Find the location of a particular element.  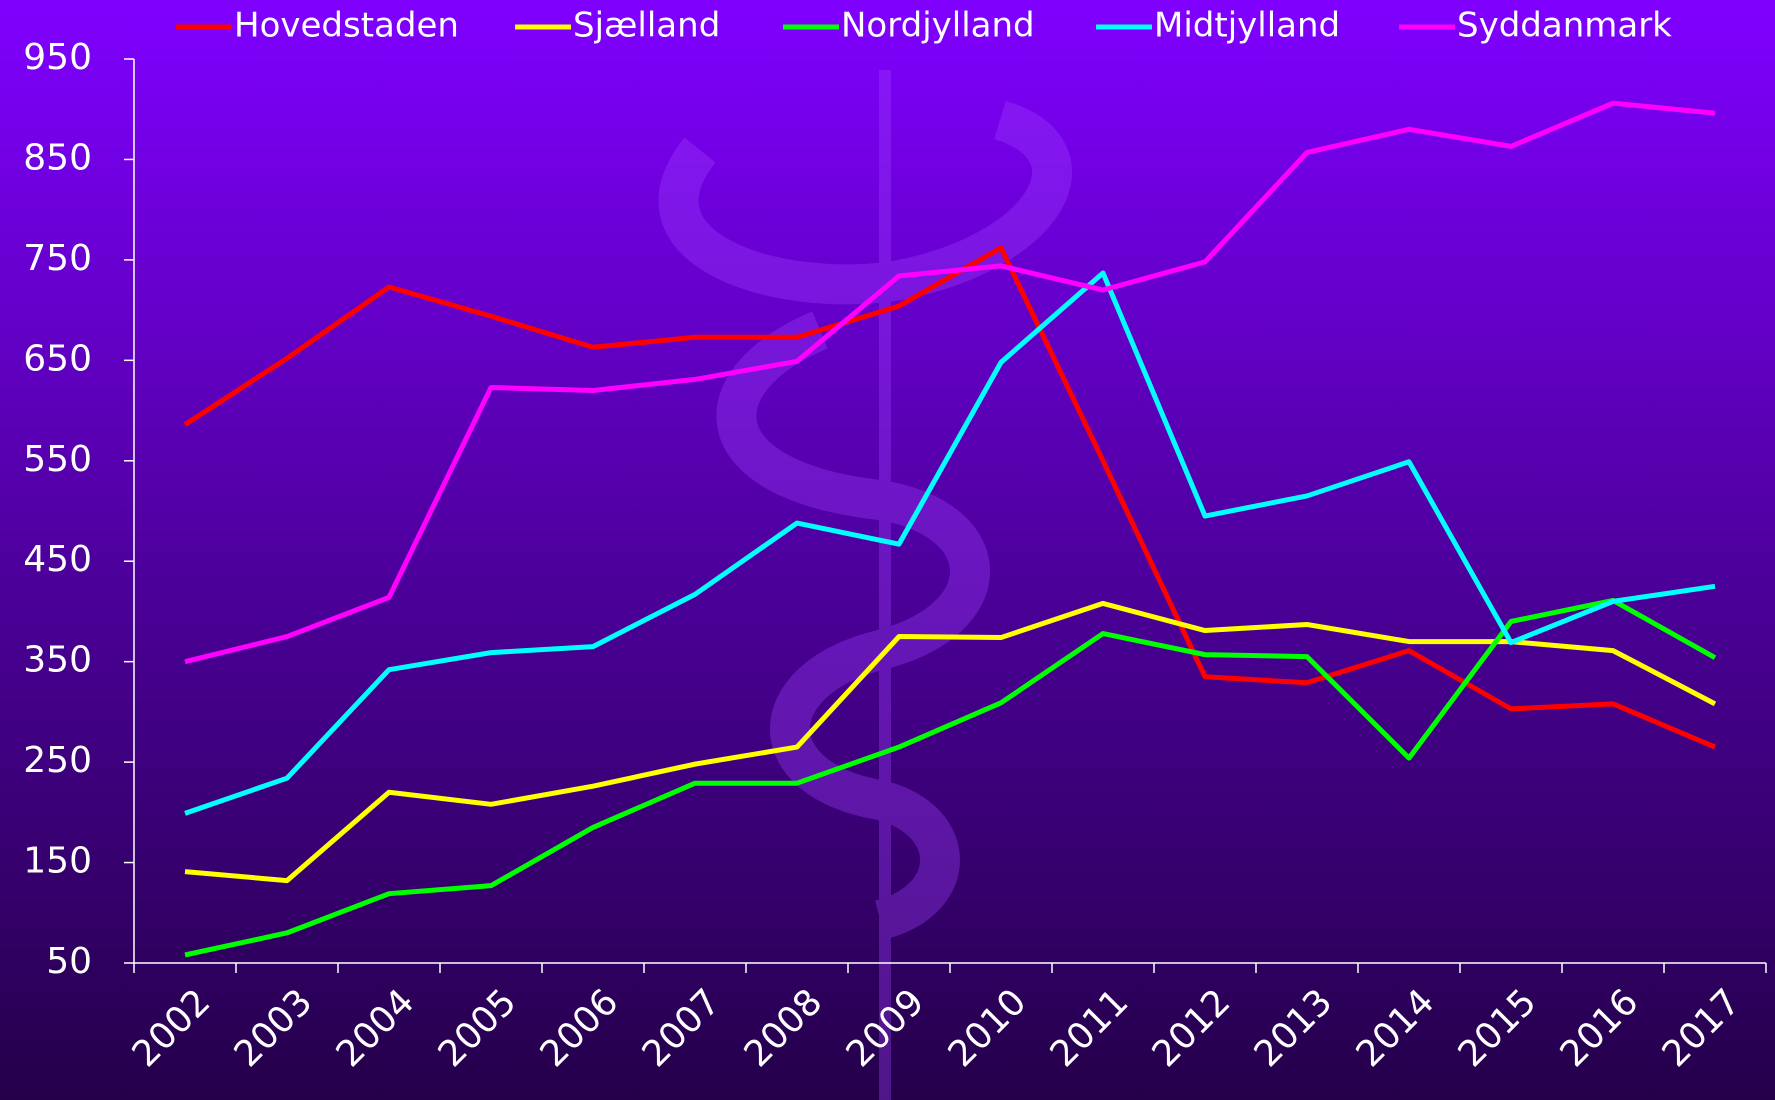

y-tick-label: 650 is located at coordinates (57, 358).